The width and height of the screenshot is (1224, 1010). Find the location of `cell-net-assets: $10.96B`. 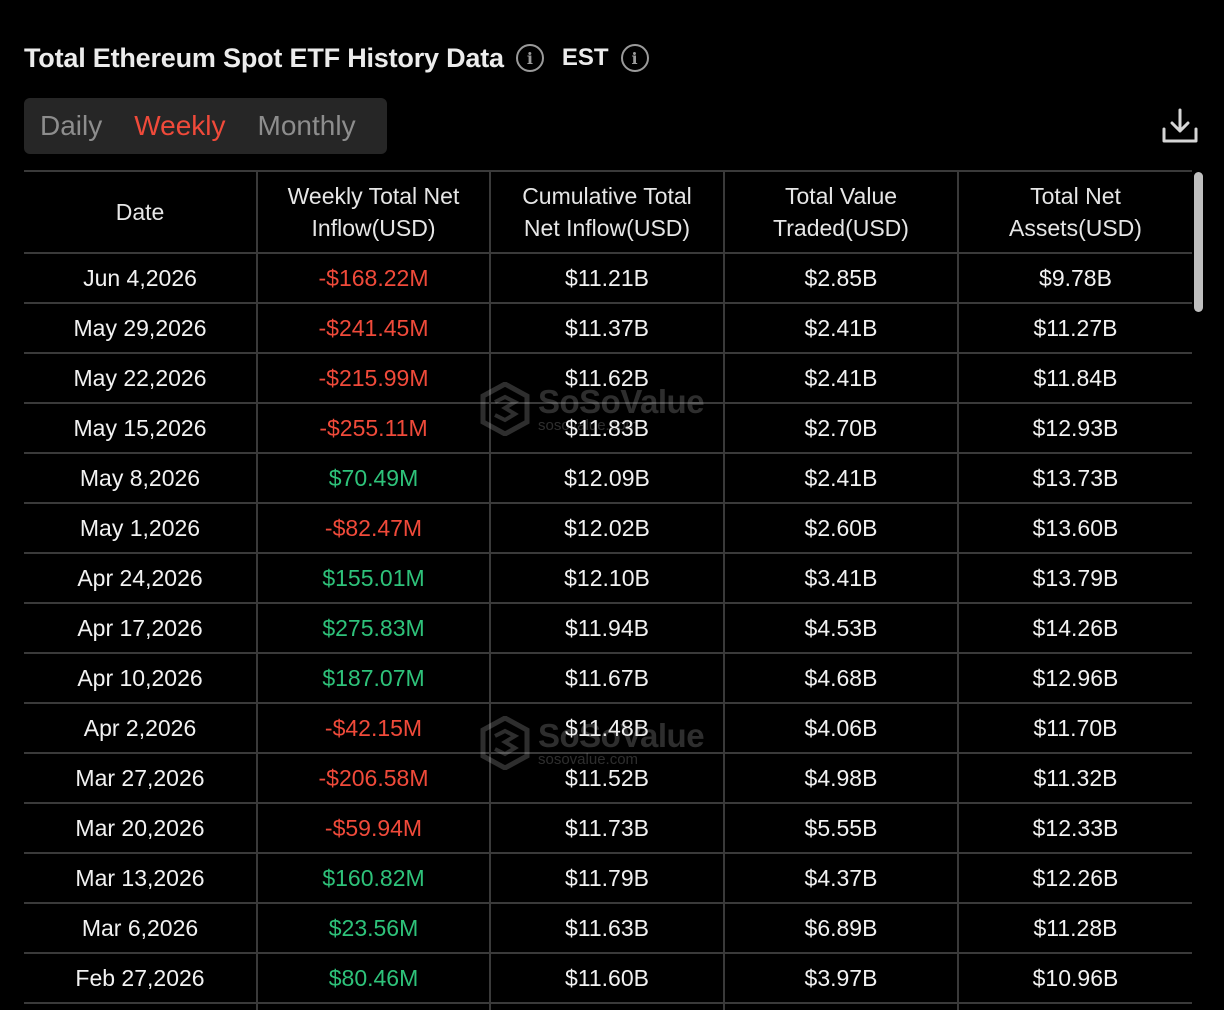

cell-net-assets: $10.96B is located at coordinates (1074, 978).